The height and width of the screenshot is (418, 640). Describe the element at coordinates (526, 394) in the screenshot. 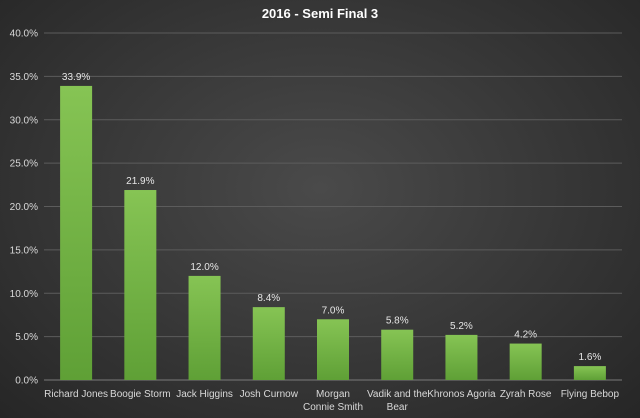

I see `x-tick-label: Zyrah Rose` at that location.